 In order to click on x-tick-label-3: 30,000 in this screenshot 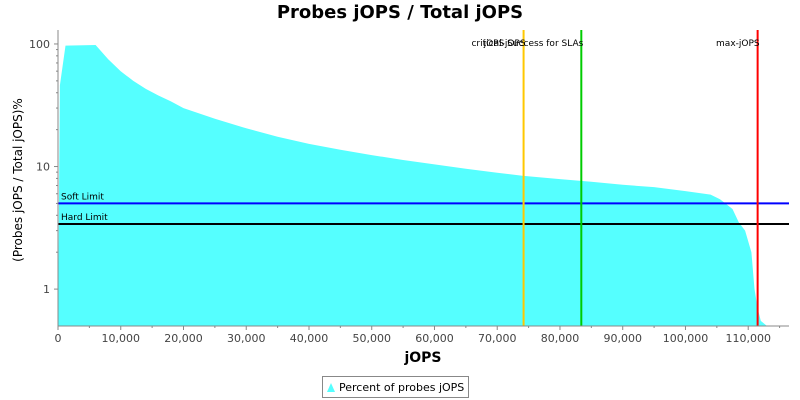, I will do `click(246, 338)`.